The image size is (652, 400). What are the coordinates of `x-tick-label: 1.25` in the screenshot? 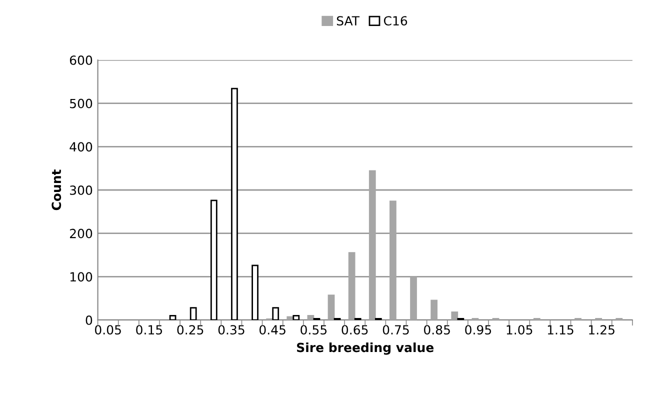 It's located at (601, 330).